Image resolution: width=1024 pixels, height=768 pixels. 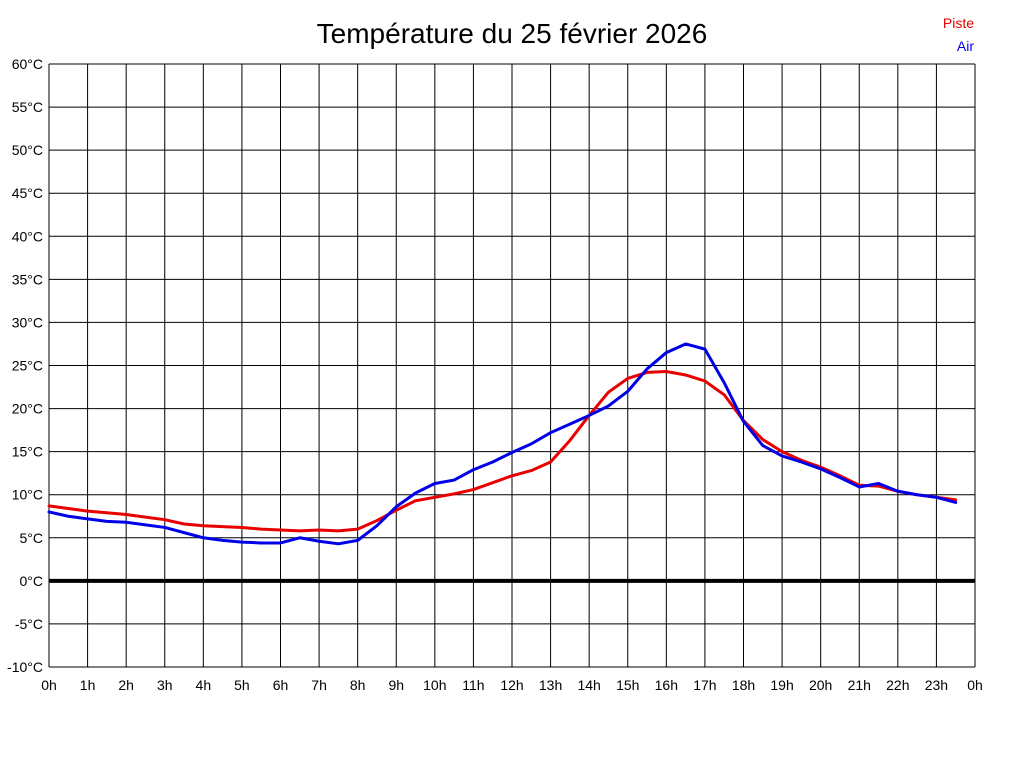 I want to click on x-axis-tick-label: 22h, so click(x=897, y=685).